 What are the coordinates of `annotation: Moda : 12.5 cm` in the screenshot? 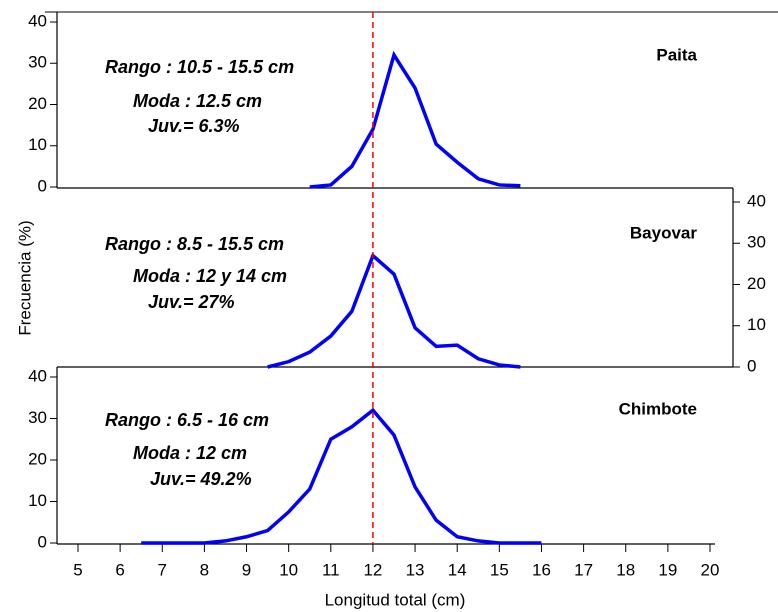 It's located at (197, 101).